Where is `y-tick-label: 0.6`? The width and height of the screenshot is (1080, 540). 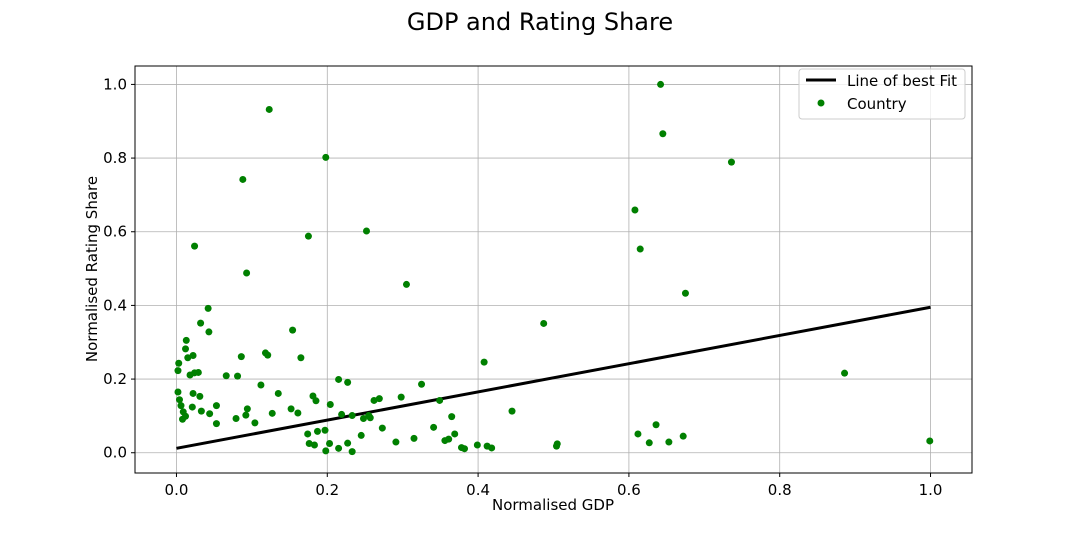
y-tick-label: 0.6 is located at coordinates (115, 232).